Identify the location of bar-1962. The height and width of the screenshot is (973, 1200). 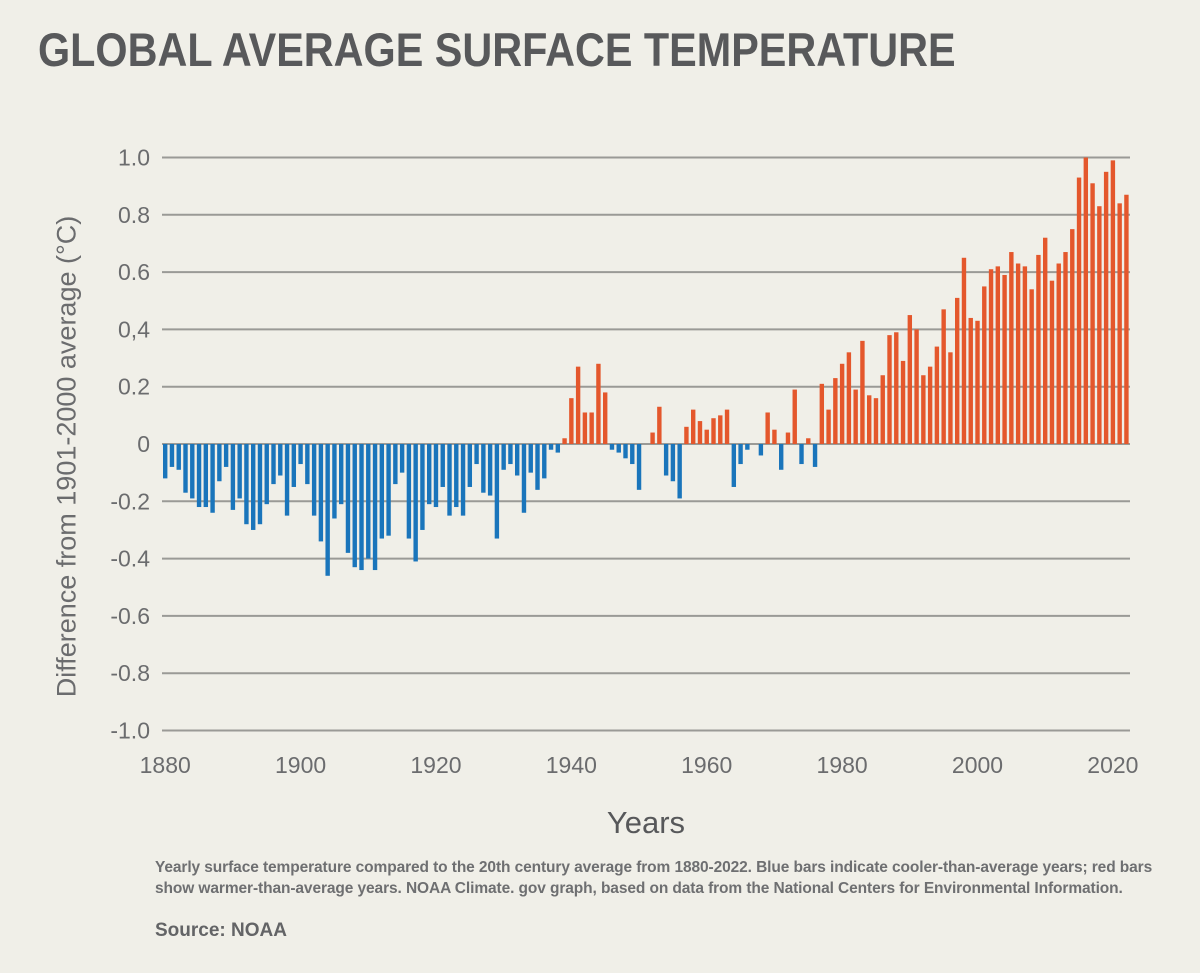
(720, 429).